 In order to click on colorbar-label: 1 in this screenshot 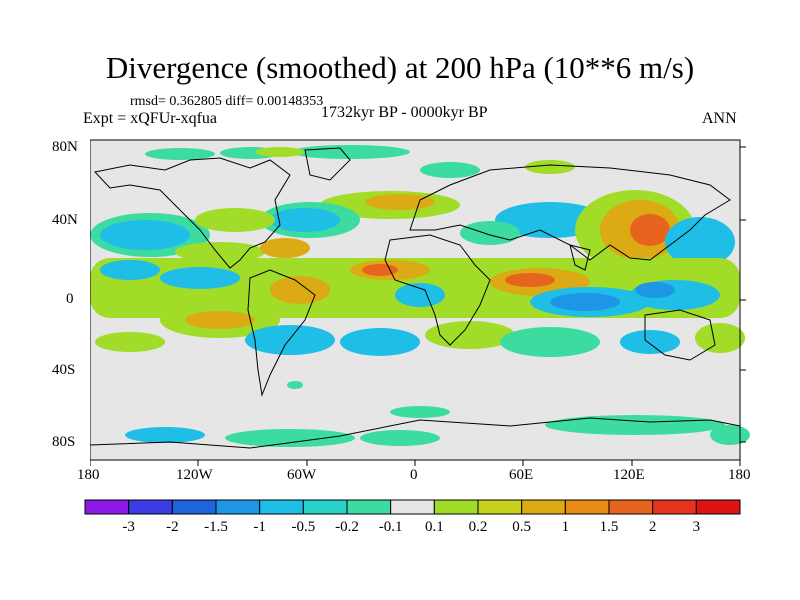, I will do `click(565, 527)`.